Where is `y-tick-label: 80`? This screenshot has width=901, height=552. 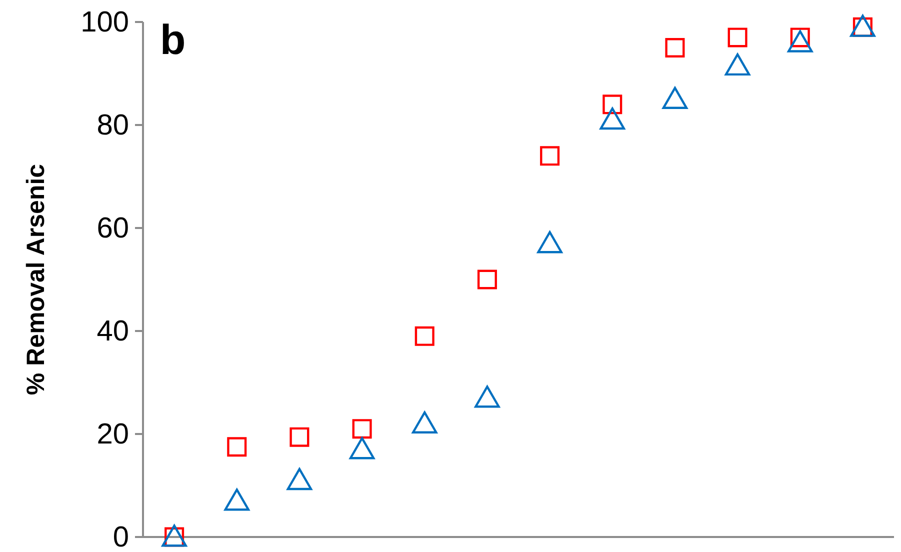 y-tick-label: 80 is located at coordinates (112, 125).